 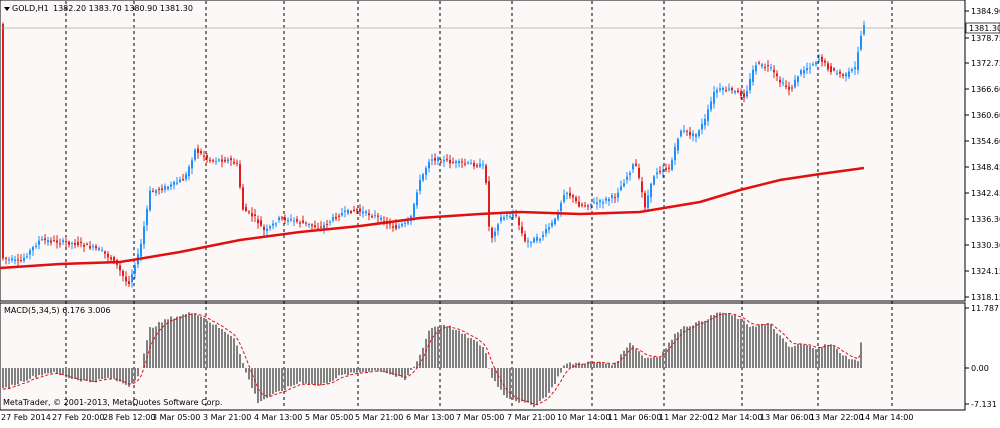 I want to click on time-tick: 13 Mar 06:00, so click(x=786, y=417).